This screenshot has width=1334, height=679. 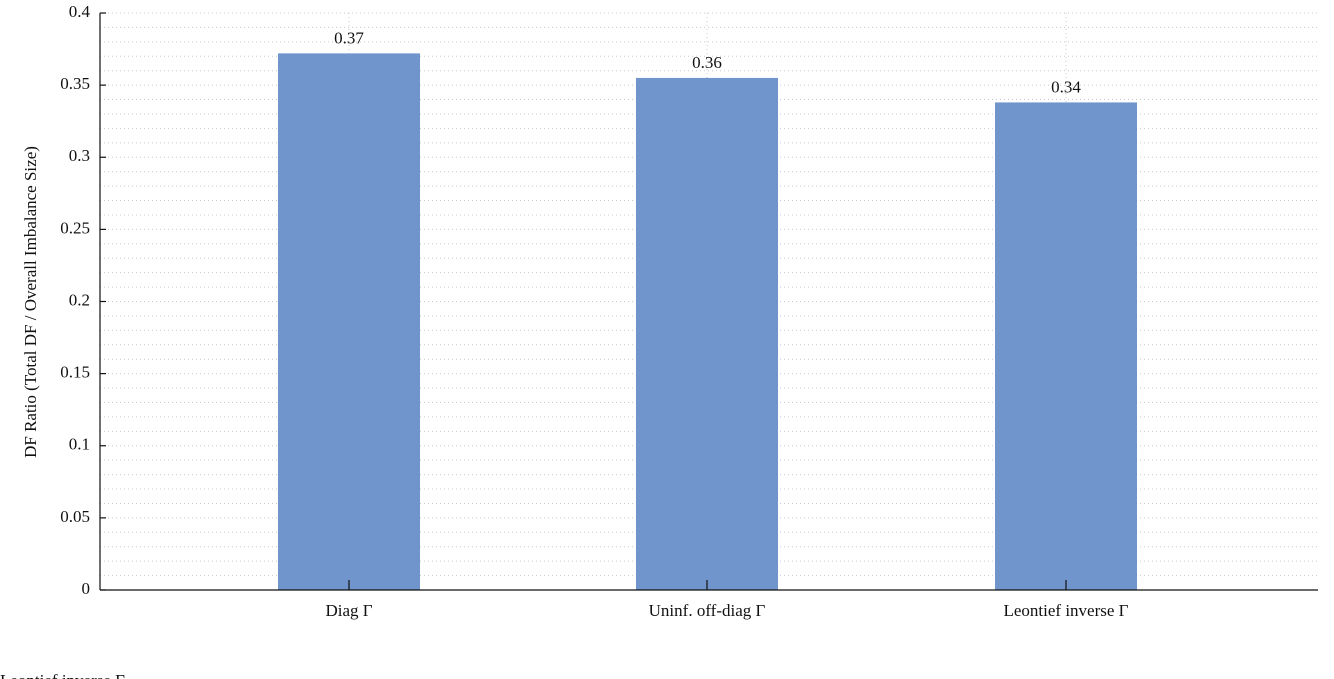 What do you see at coordinates (86, 588) in the screenshot?
I see `y-tick-label: 0` at bounding box center [86, 588].